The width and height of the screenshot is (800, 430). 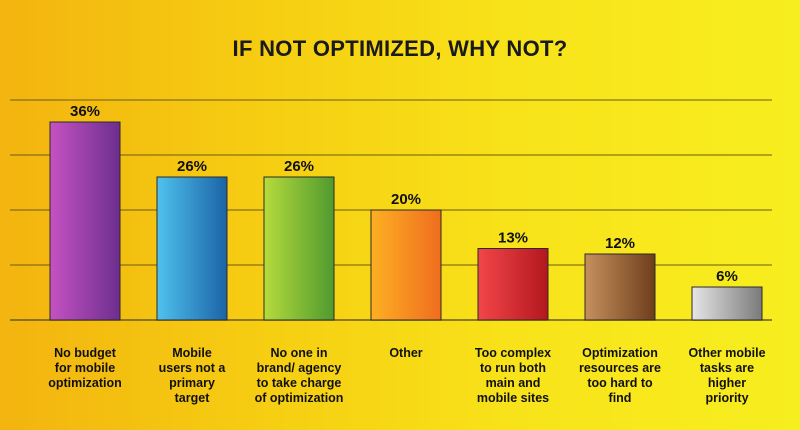 I want to click on category-label-line: priority, so click(x=727, y=398).